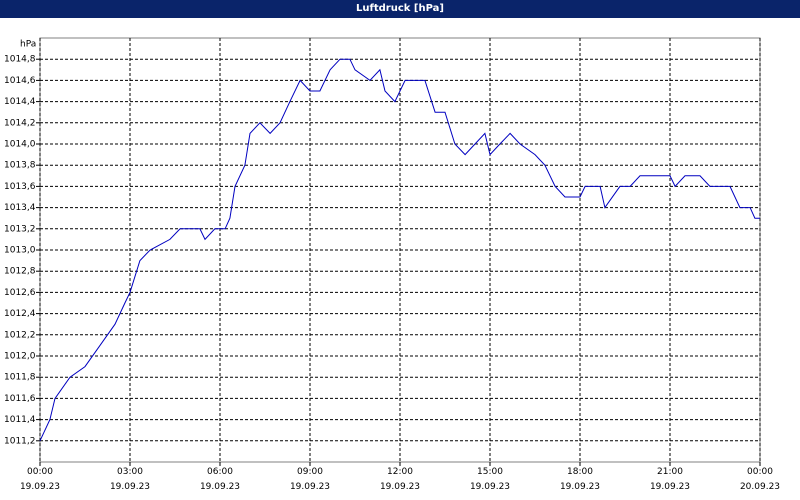 Image resolution: width=800 pixels, height=500 pixels. I want to click on y-tick-label: 1014,4, so click(20, 102).